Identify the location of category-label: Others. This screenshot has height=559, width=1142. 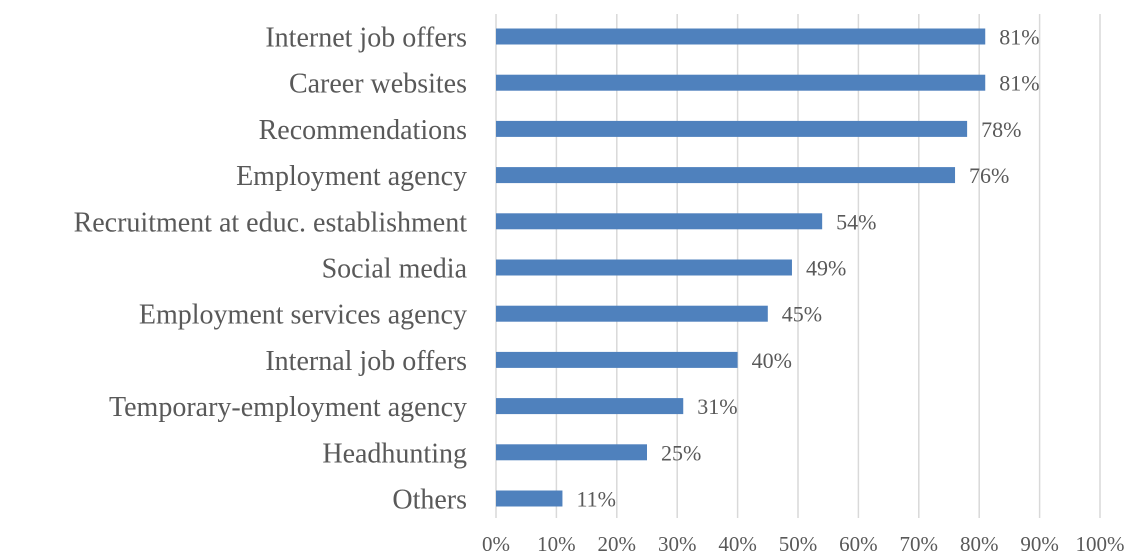
(429, 500).